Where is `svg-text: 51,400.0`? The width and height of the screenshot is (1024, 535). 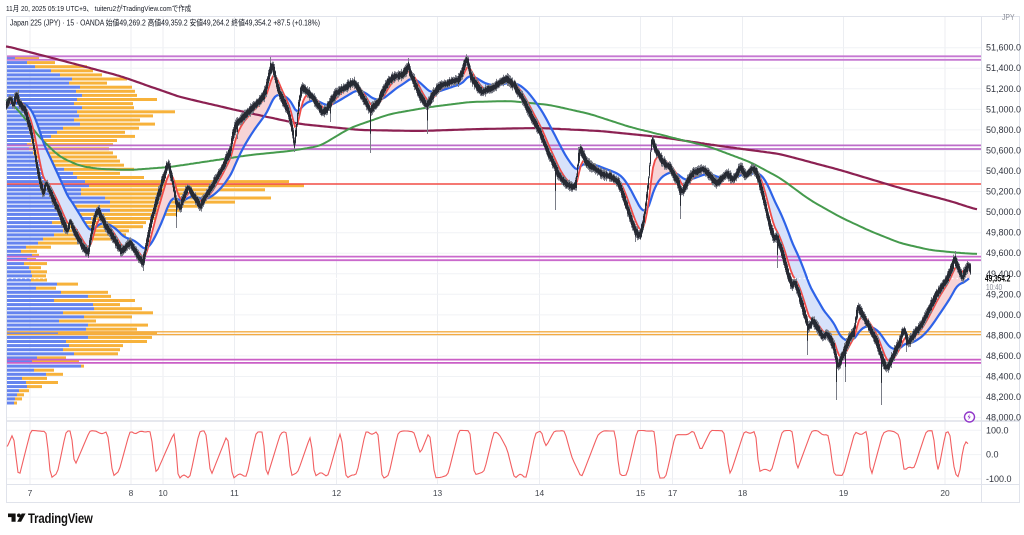
svg-text: 51,400.0 is located at coordinates (1003, 68).